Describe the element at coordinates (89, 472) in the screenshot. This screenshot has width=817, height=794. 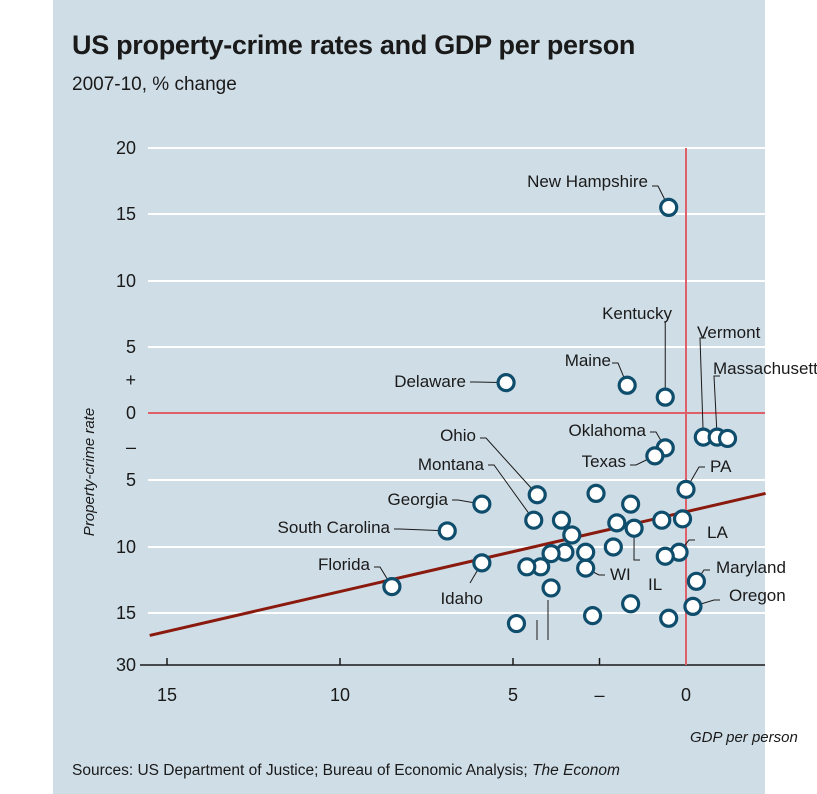
I see `y-axis-label: Property-crime rate` at that location.